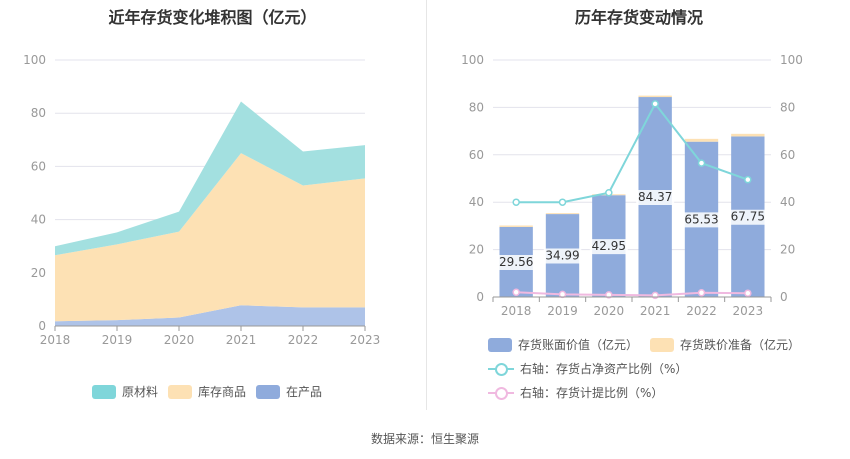  I want to click on y2-tick-label: 40, so click(787, 202).